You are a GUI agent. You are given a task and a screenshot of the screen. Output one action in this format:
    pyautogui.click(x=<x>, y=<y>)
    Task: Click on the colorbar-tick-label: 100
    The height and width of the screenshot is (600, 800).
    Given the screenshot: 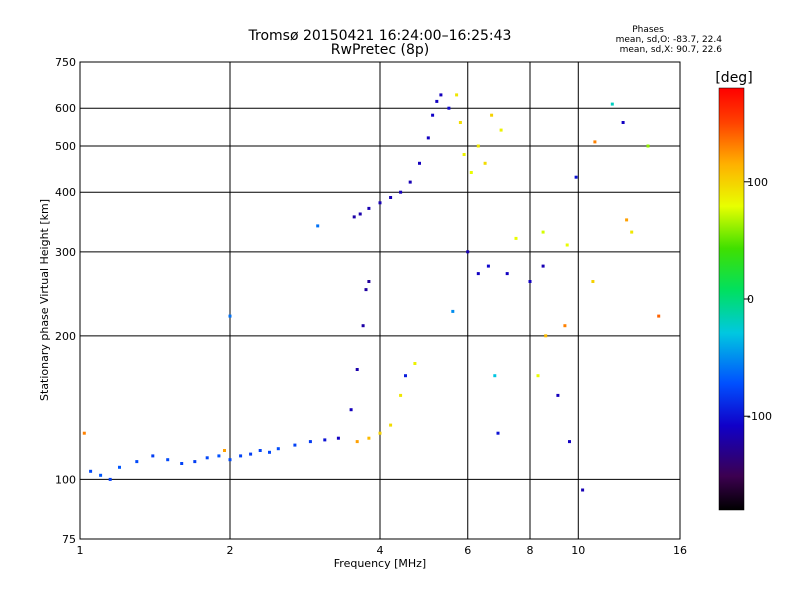 What is the action you would take?
    pyautogui.click(x=757, y=182)
    